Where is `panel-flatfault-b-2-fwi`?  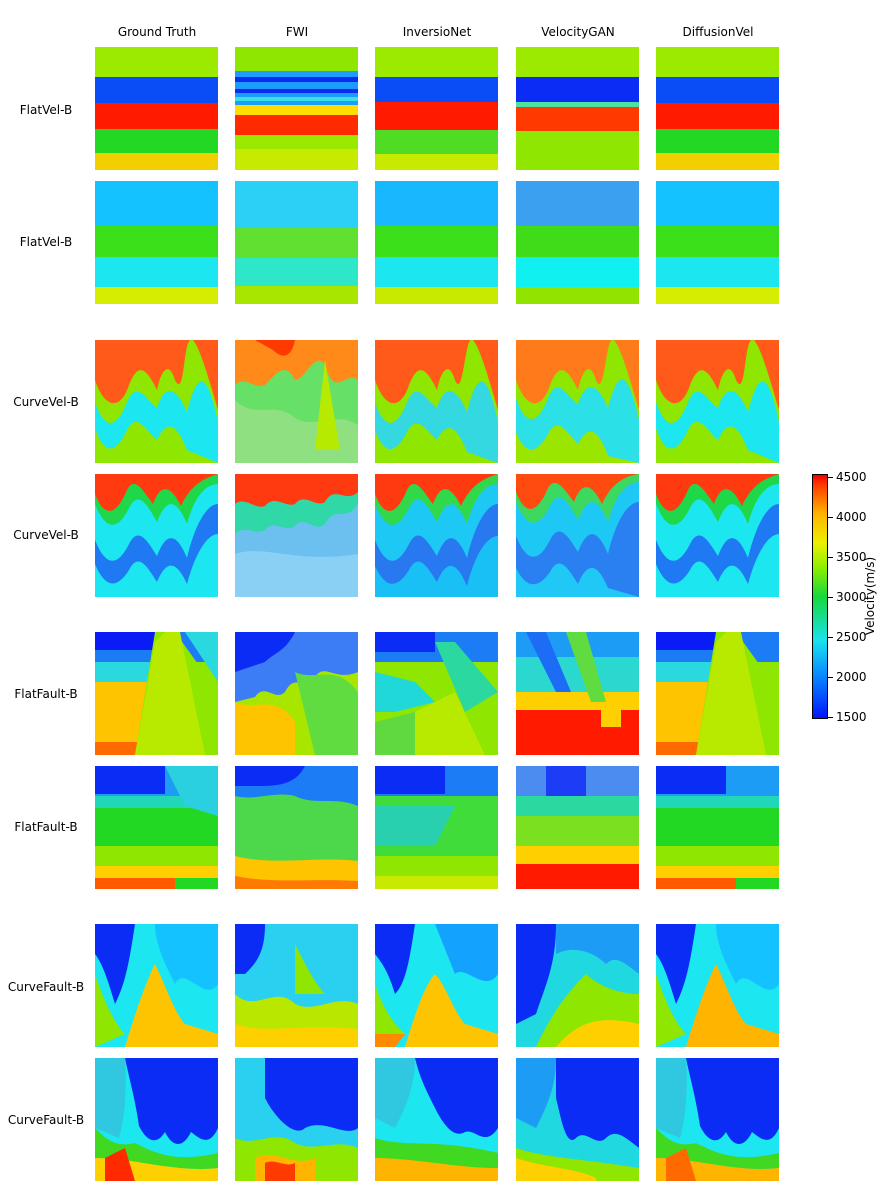
panel-flatfault-b-2-fwi is located at coordinates (296, 827).